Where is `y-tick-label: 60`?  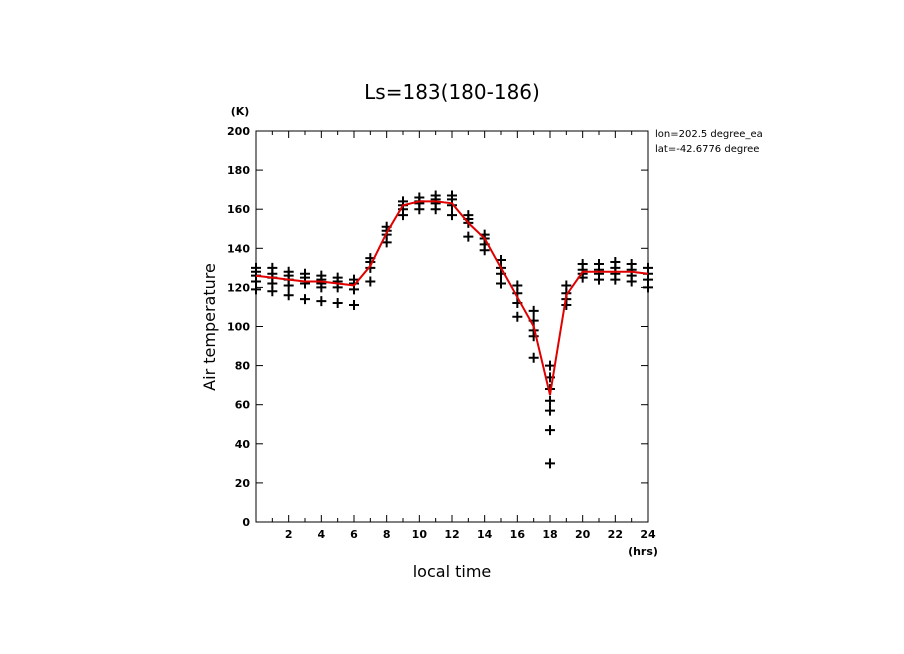
y-tick-label: 60 is located at coordinates (243, 405).